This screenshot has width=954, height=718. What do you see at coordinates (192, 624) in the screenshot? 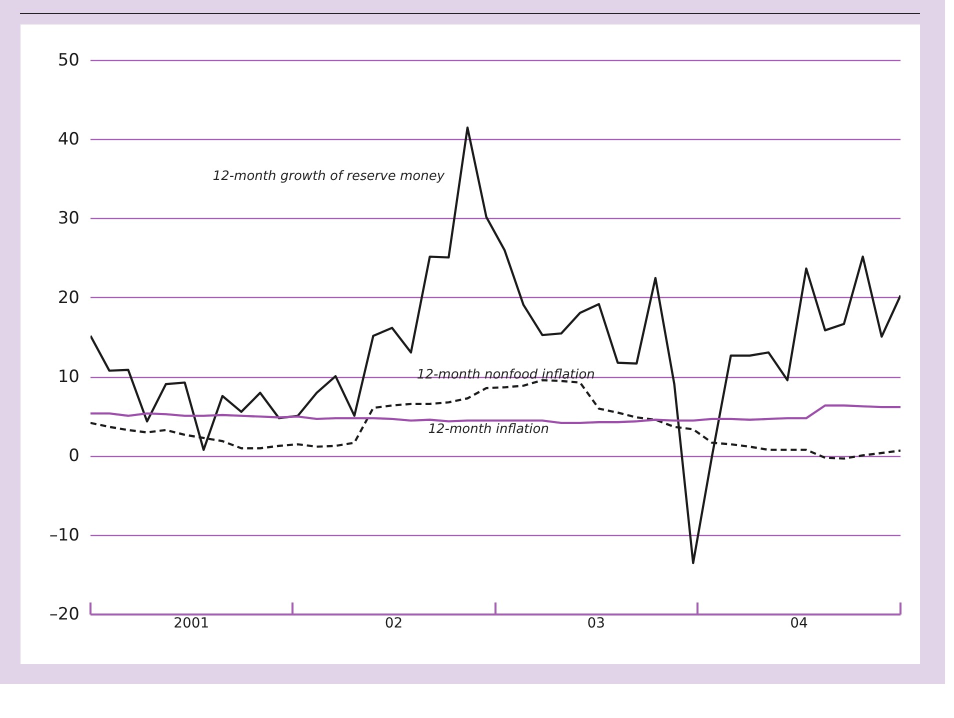
I see `x-tick-label: 2001` at bounding box center [192, 624].